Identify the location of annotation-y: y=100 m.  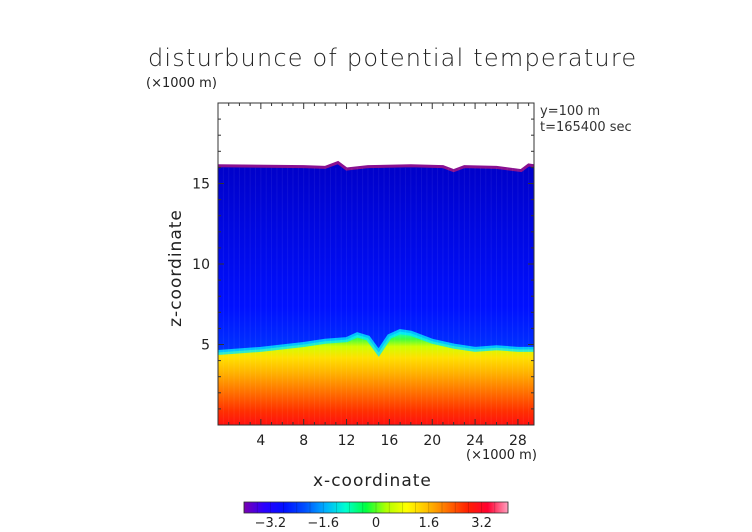
(570, 111).